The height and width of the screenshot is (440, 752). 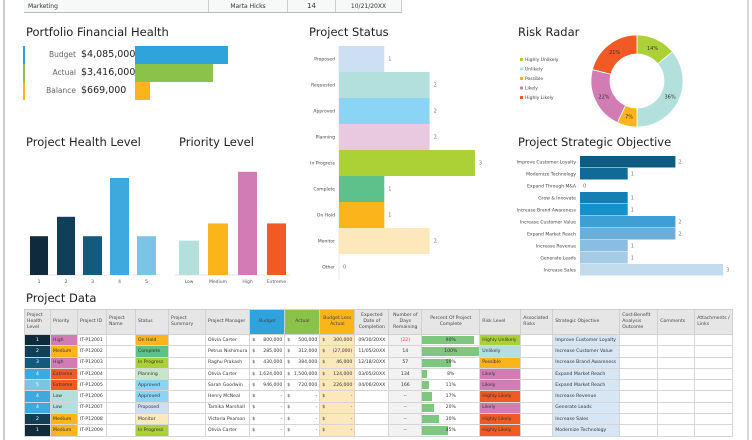 I want to click on risk-level-cell: Unlikely, so click(x=500, y=351).